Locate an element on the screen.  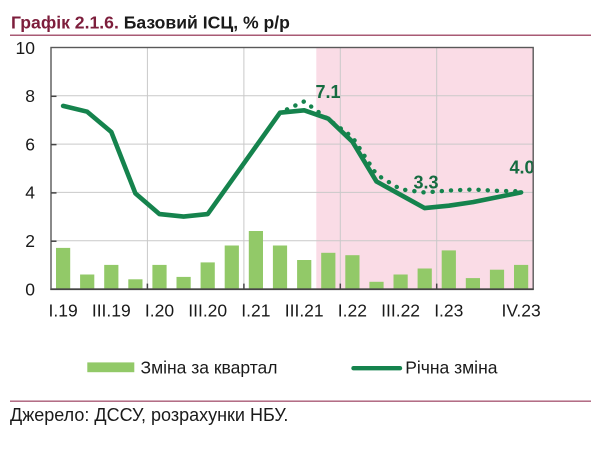
svg-text: Зміна за квартал is located at coordinates (209, 367).